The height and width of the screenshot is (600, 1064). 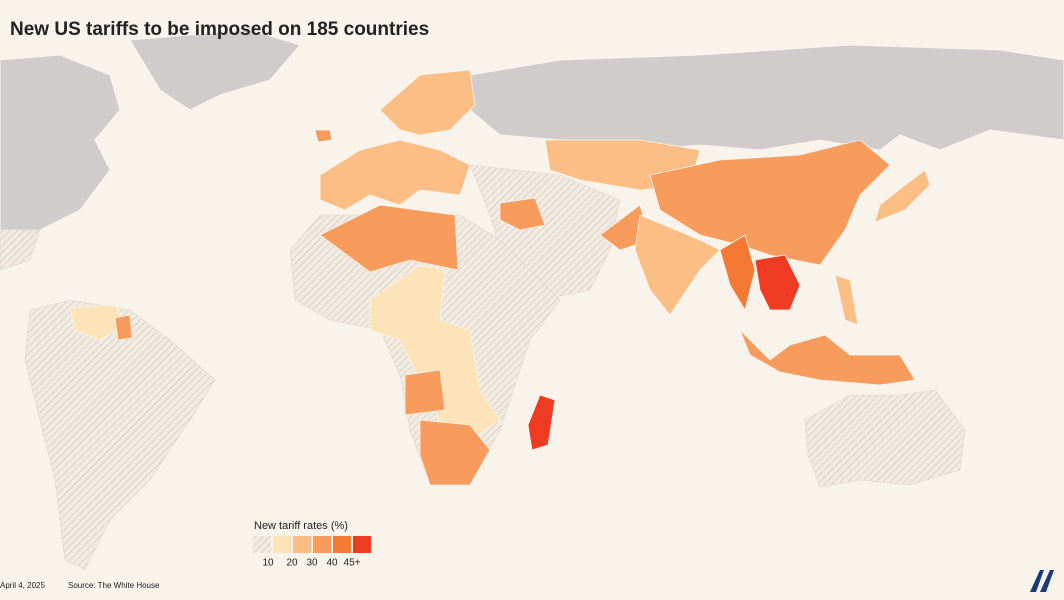 I want to click on north-africa, so click(x=389, y=238).